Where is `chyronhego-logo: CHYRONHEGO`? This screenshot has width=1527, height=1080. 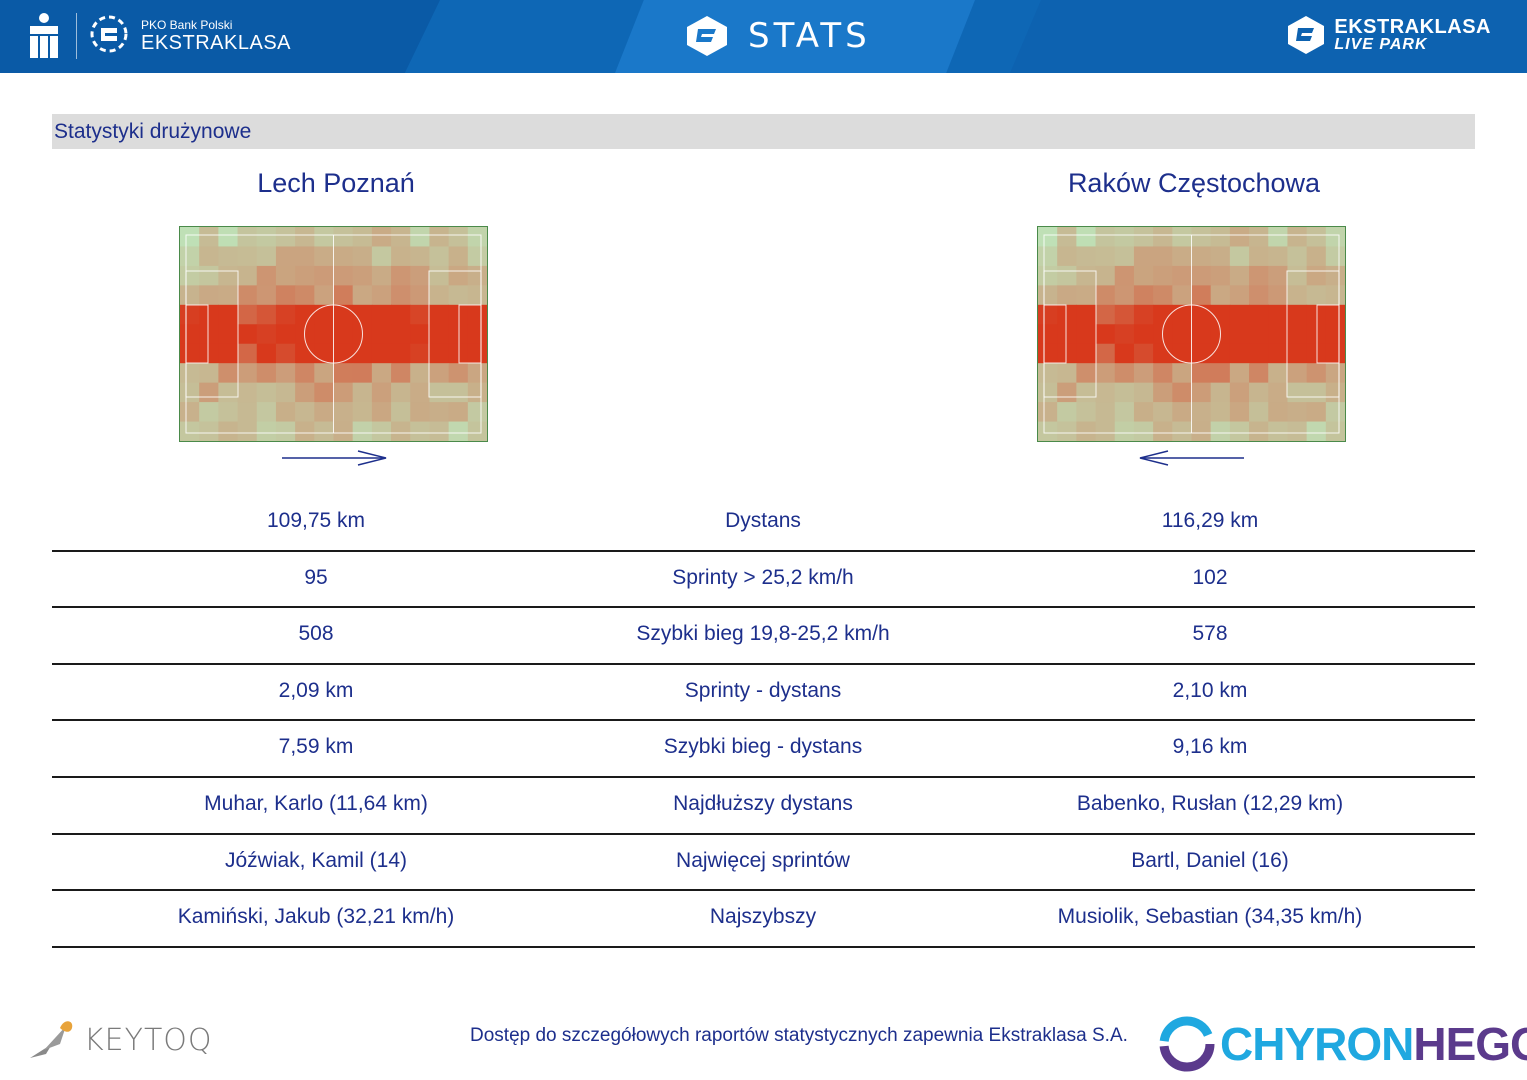 chyronhego-logo: CHYRONHEGO is located at coordinates (1342, 1044).